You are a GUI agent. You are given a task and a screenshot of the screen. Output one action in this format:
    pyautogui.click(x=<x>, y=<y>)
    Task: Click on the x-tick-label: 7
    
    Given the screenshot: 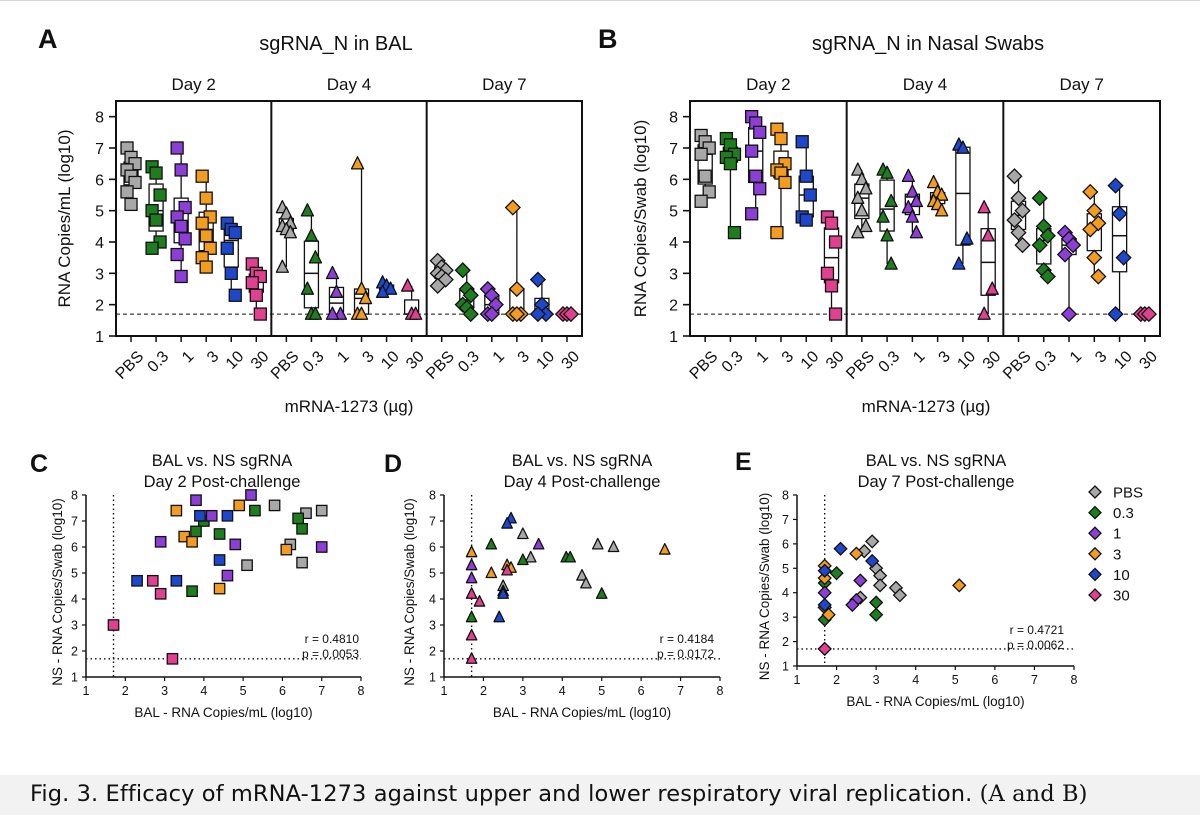 What is the action you would take?
    pyautogui.click(x=680, y=691)
    